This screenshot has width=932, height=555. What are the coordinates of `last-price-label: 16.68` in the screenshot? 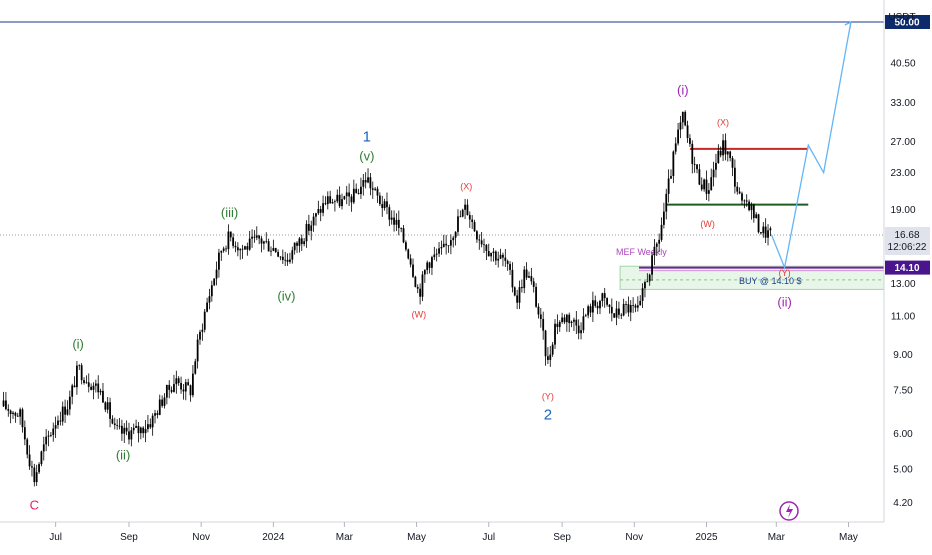 It's located at (906, 235).